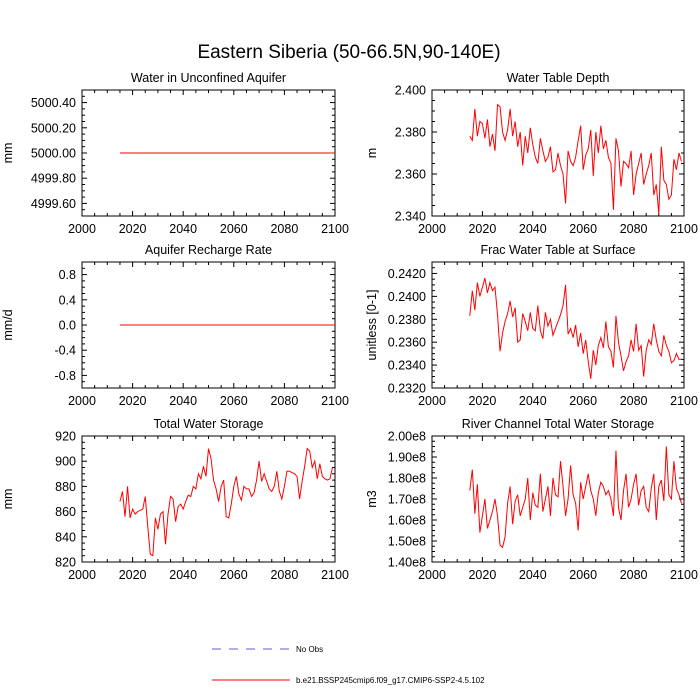 This screenshot has width=700, height=700. What do you see at coordinates (284, 575) in the screenshot?
I see `x-tick-label-total-water-storage: 2080` at bounding box center [284, 575].